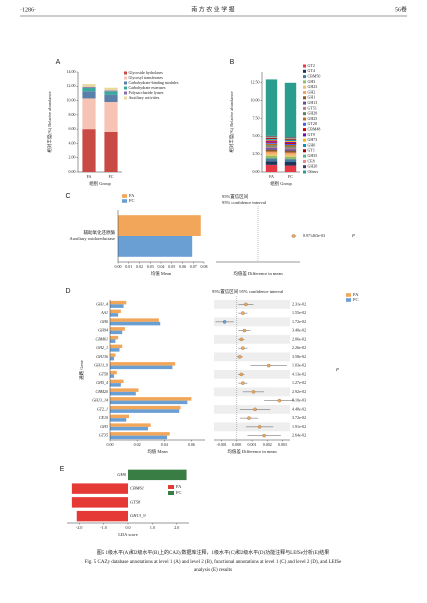 The height and width of the screenshot is (603, 427). What do you see at coordinates (299, 312) in the screenshot?
I see `p-value-label: 1.55e-02` at bounding box center [299, 312].